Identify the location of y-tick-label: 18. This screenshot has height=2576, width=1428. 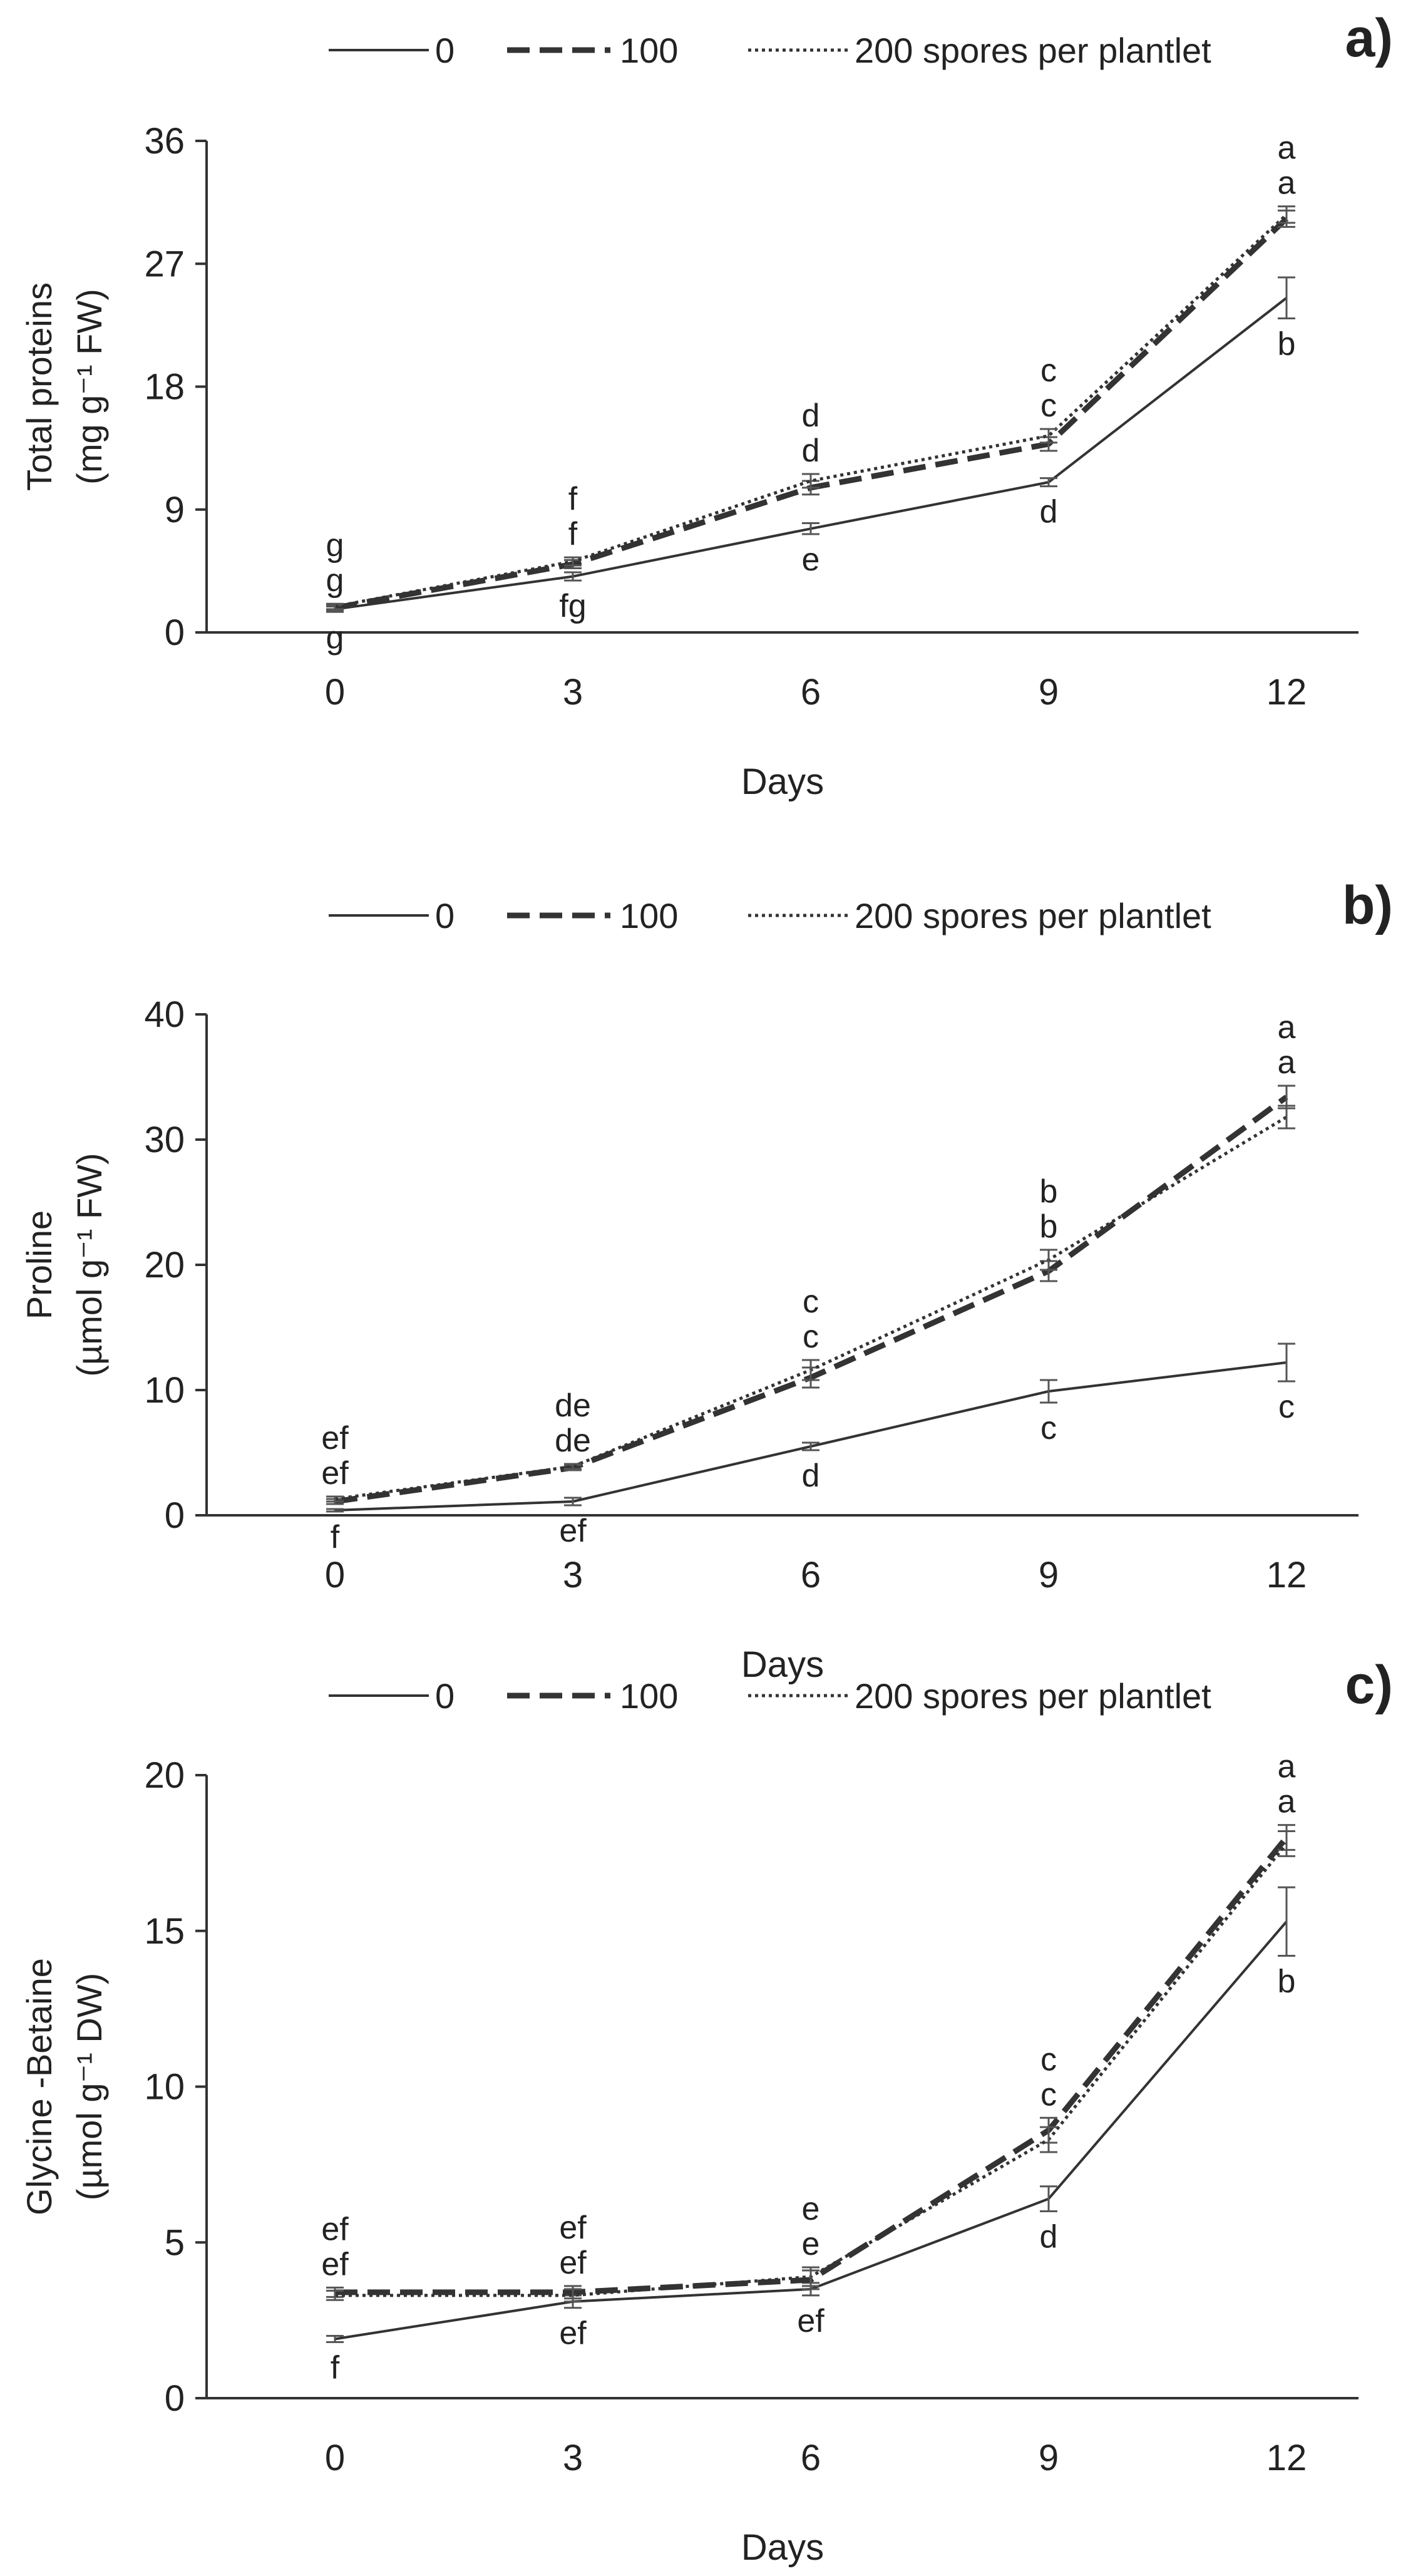
(164, 387).